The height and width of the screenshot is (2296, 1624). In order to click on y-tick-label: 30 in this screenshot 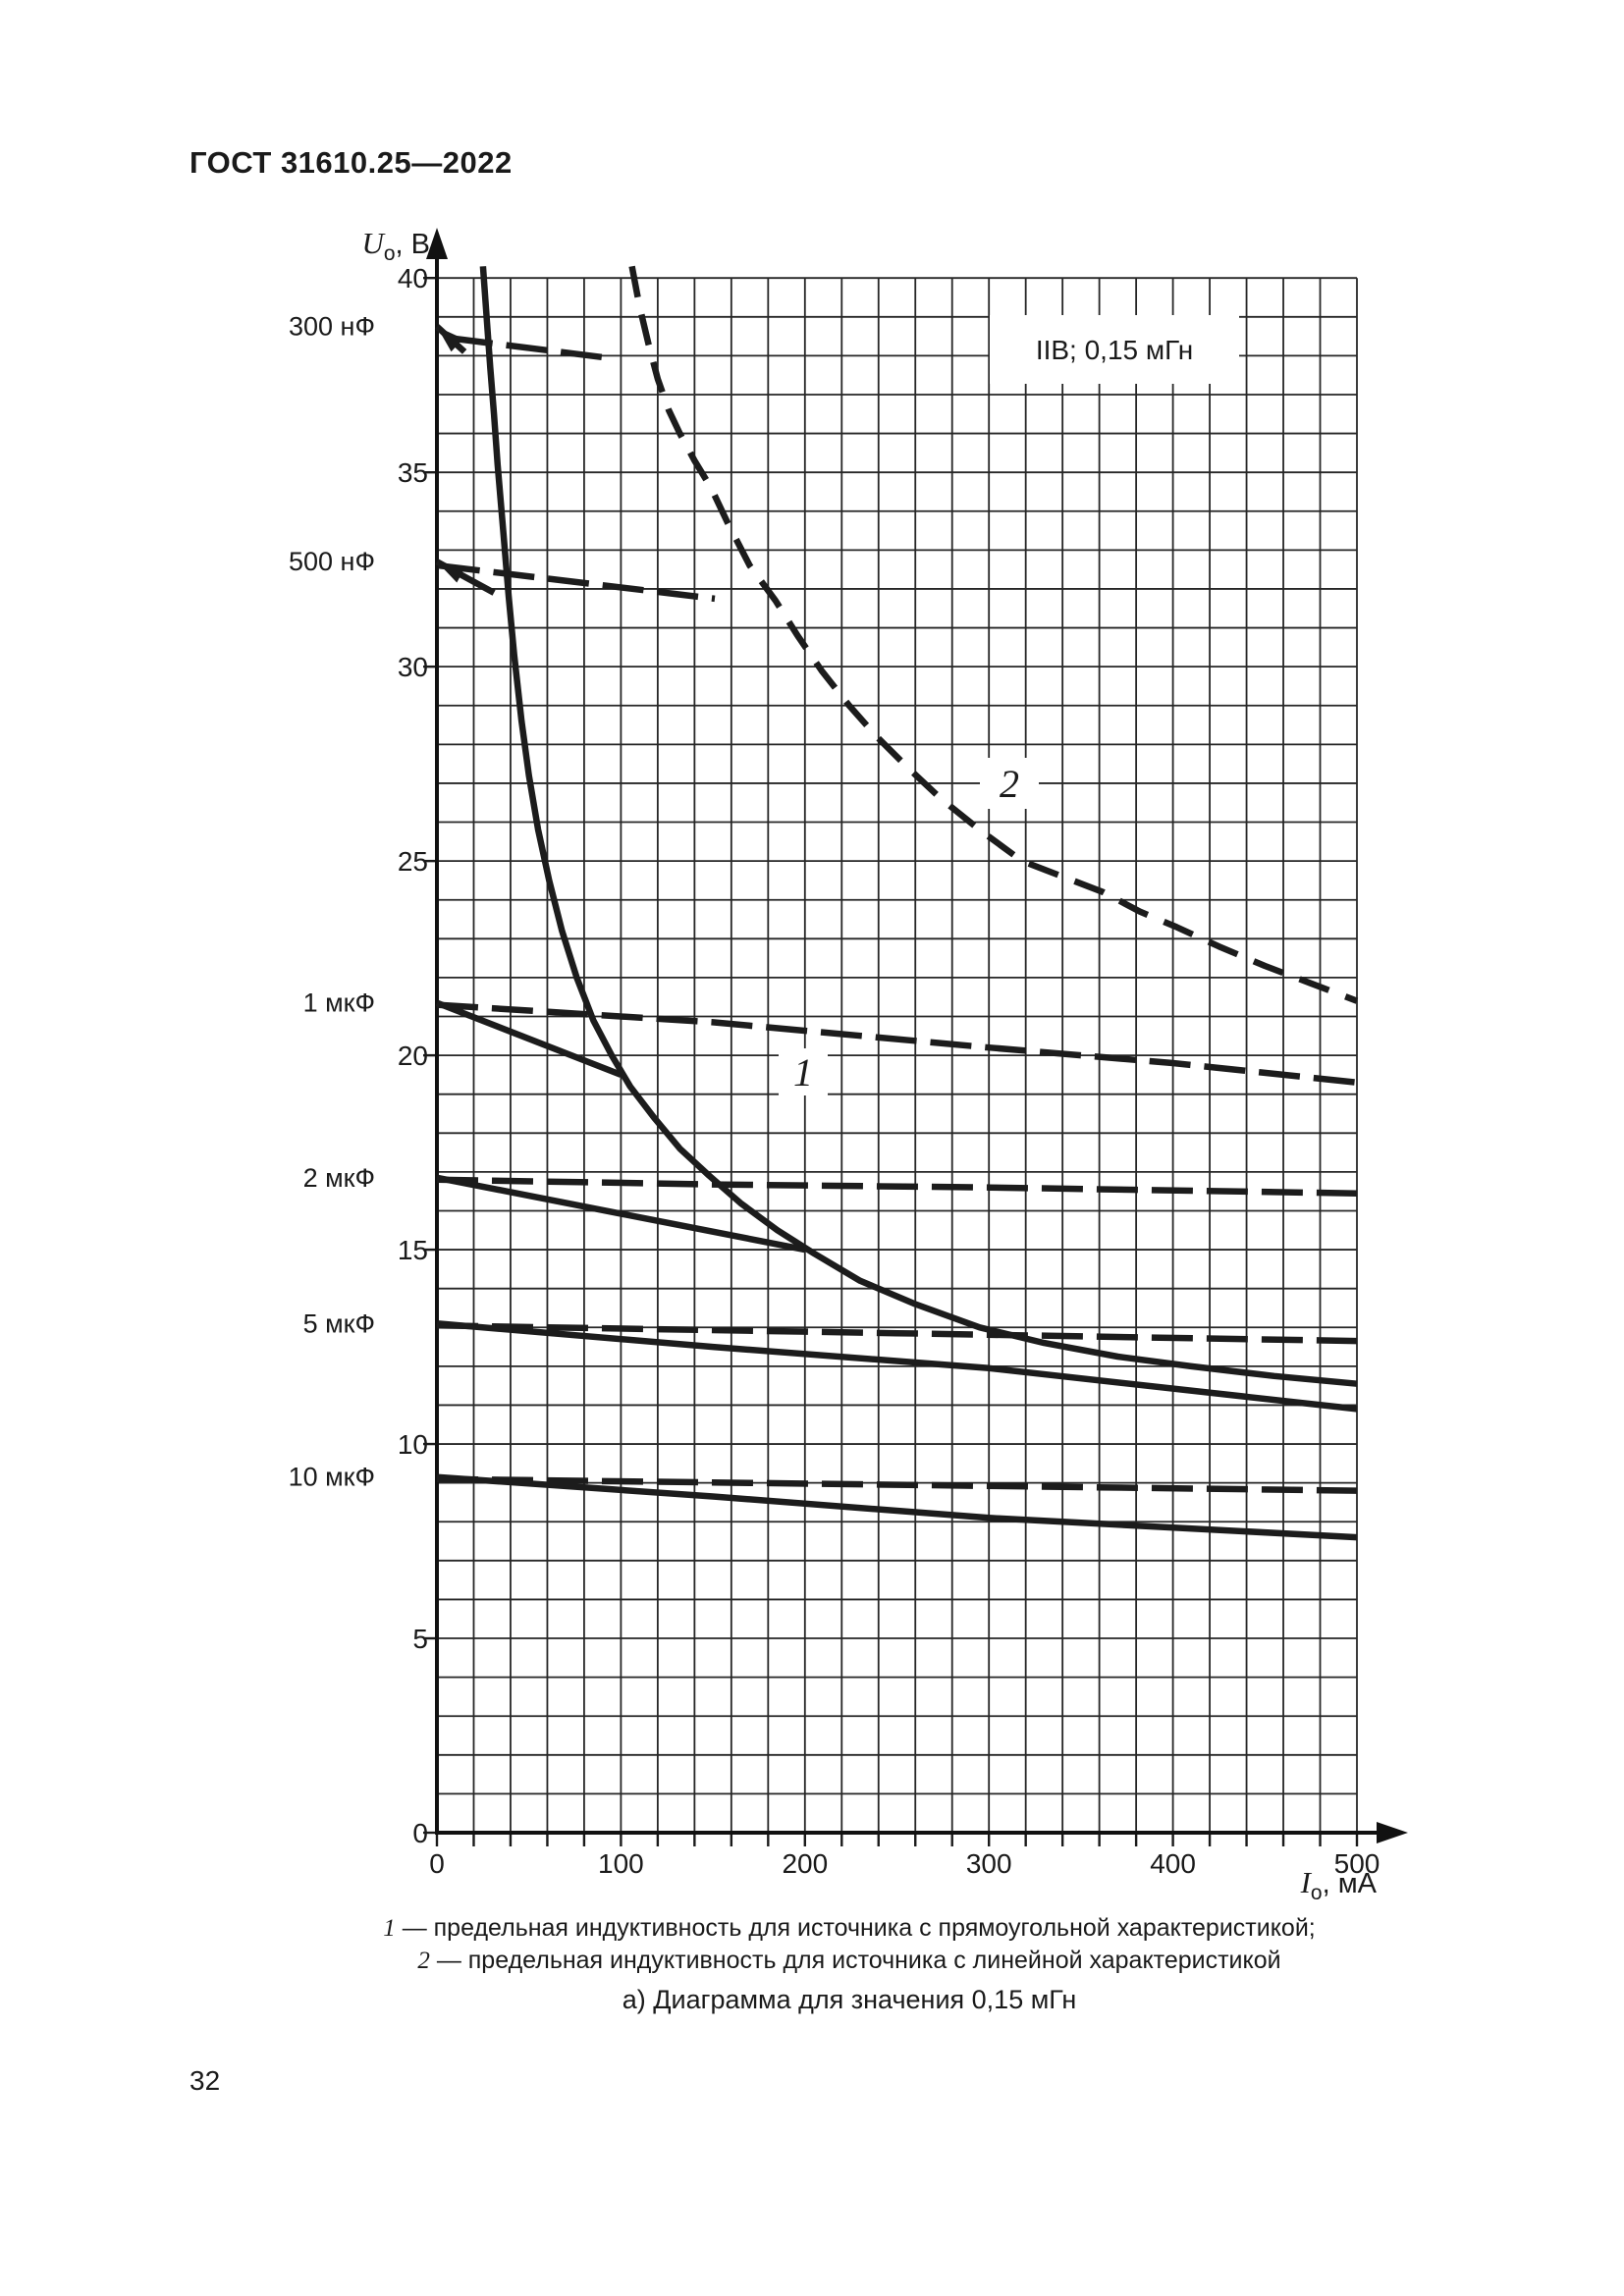, I will do `click(413, 667)`.